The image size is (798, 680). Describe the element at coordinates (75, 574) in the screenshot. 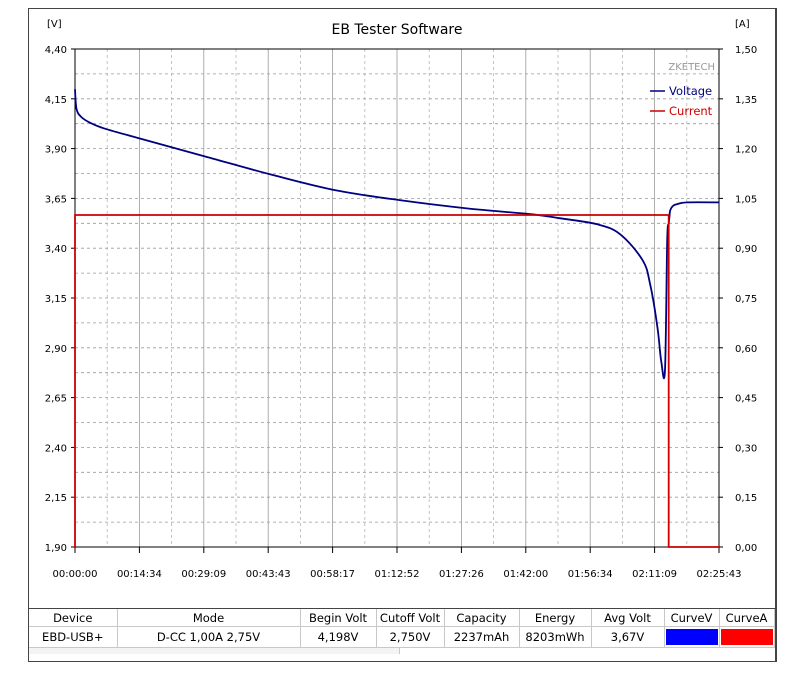

I see `x-tick-label: 00:00:00` at that location.